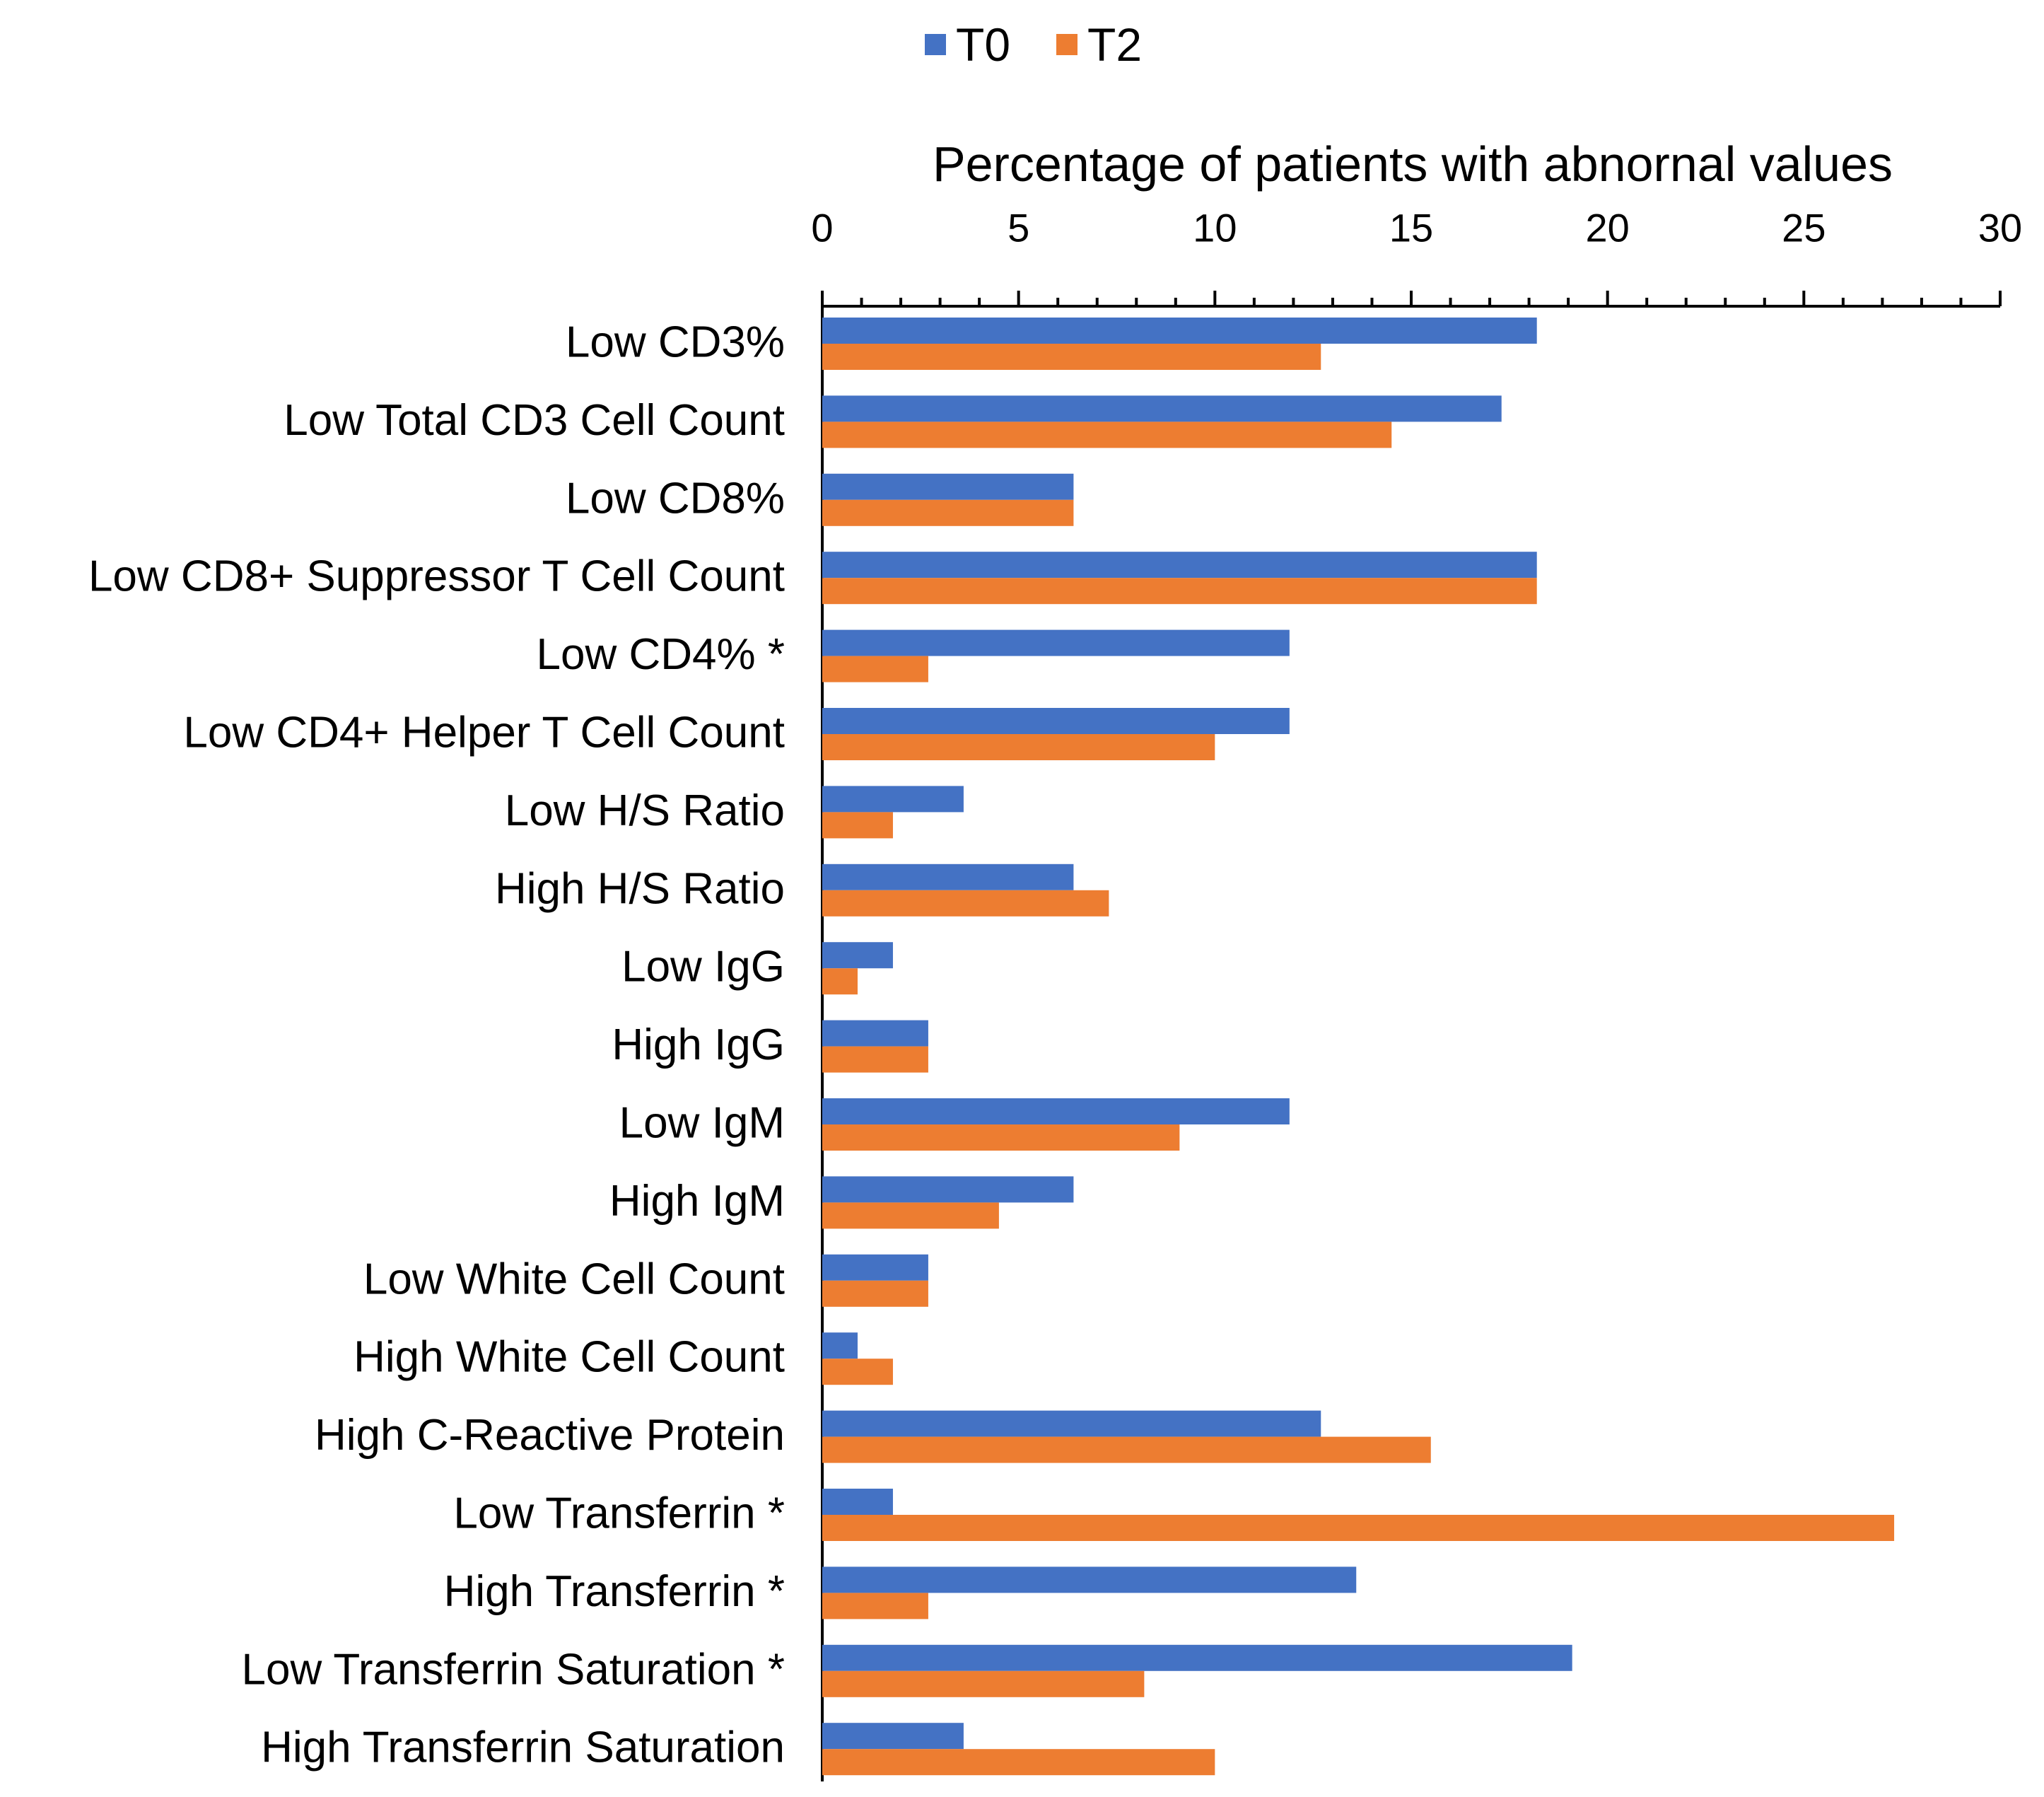 Image resolution: width=2044 pixels, height=1797 pixels. I want to click on category-label: Low Total CD3 Cell Count, so click(534, 420).